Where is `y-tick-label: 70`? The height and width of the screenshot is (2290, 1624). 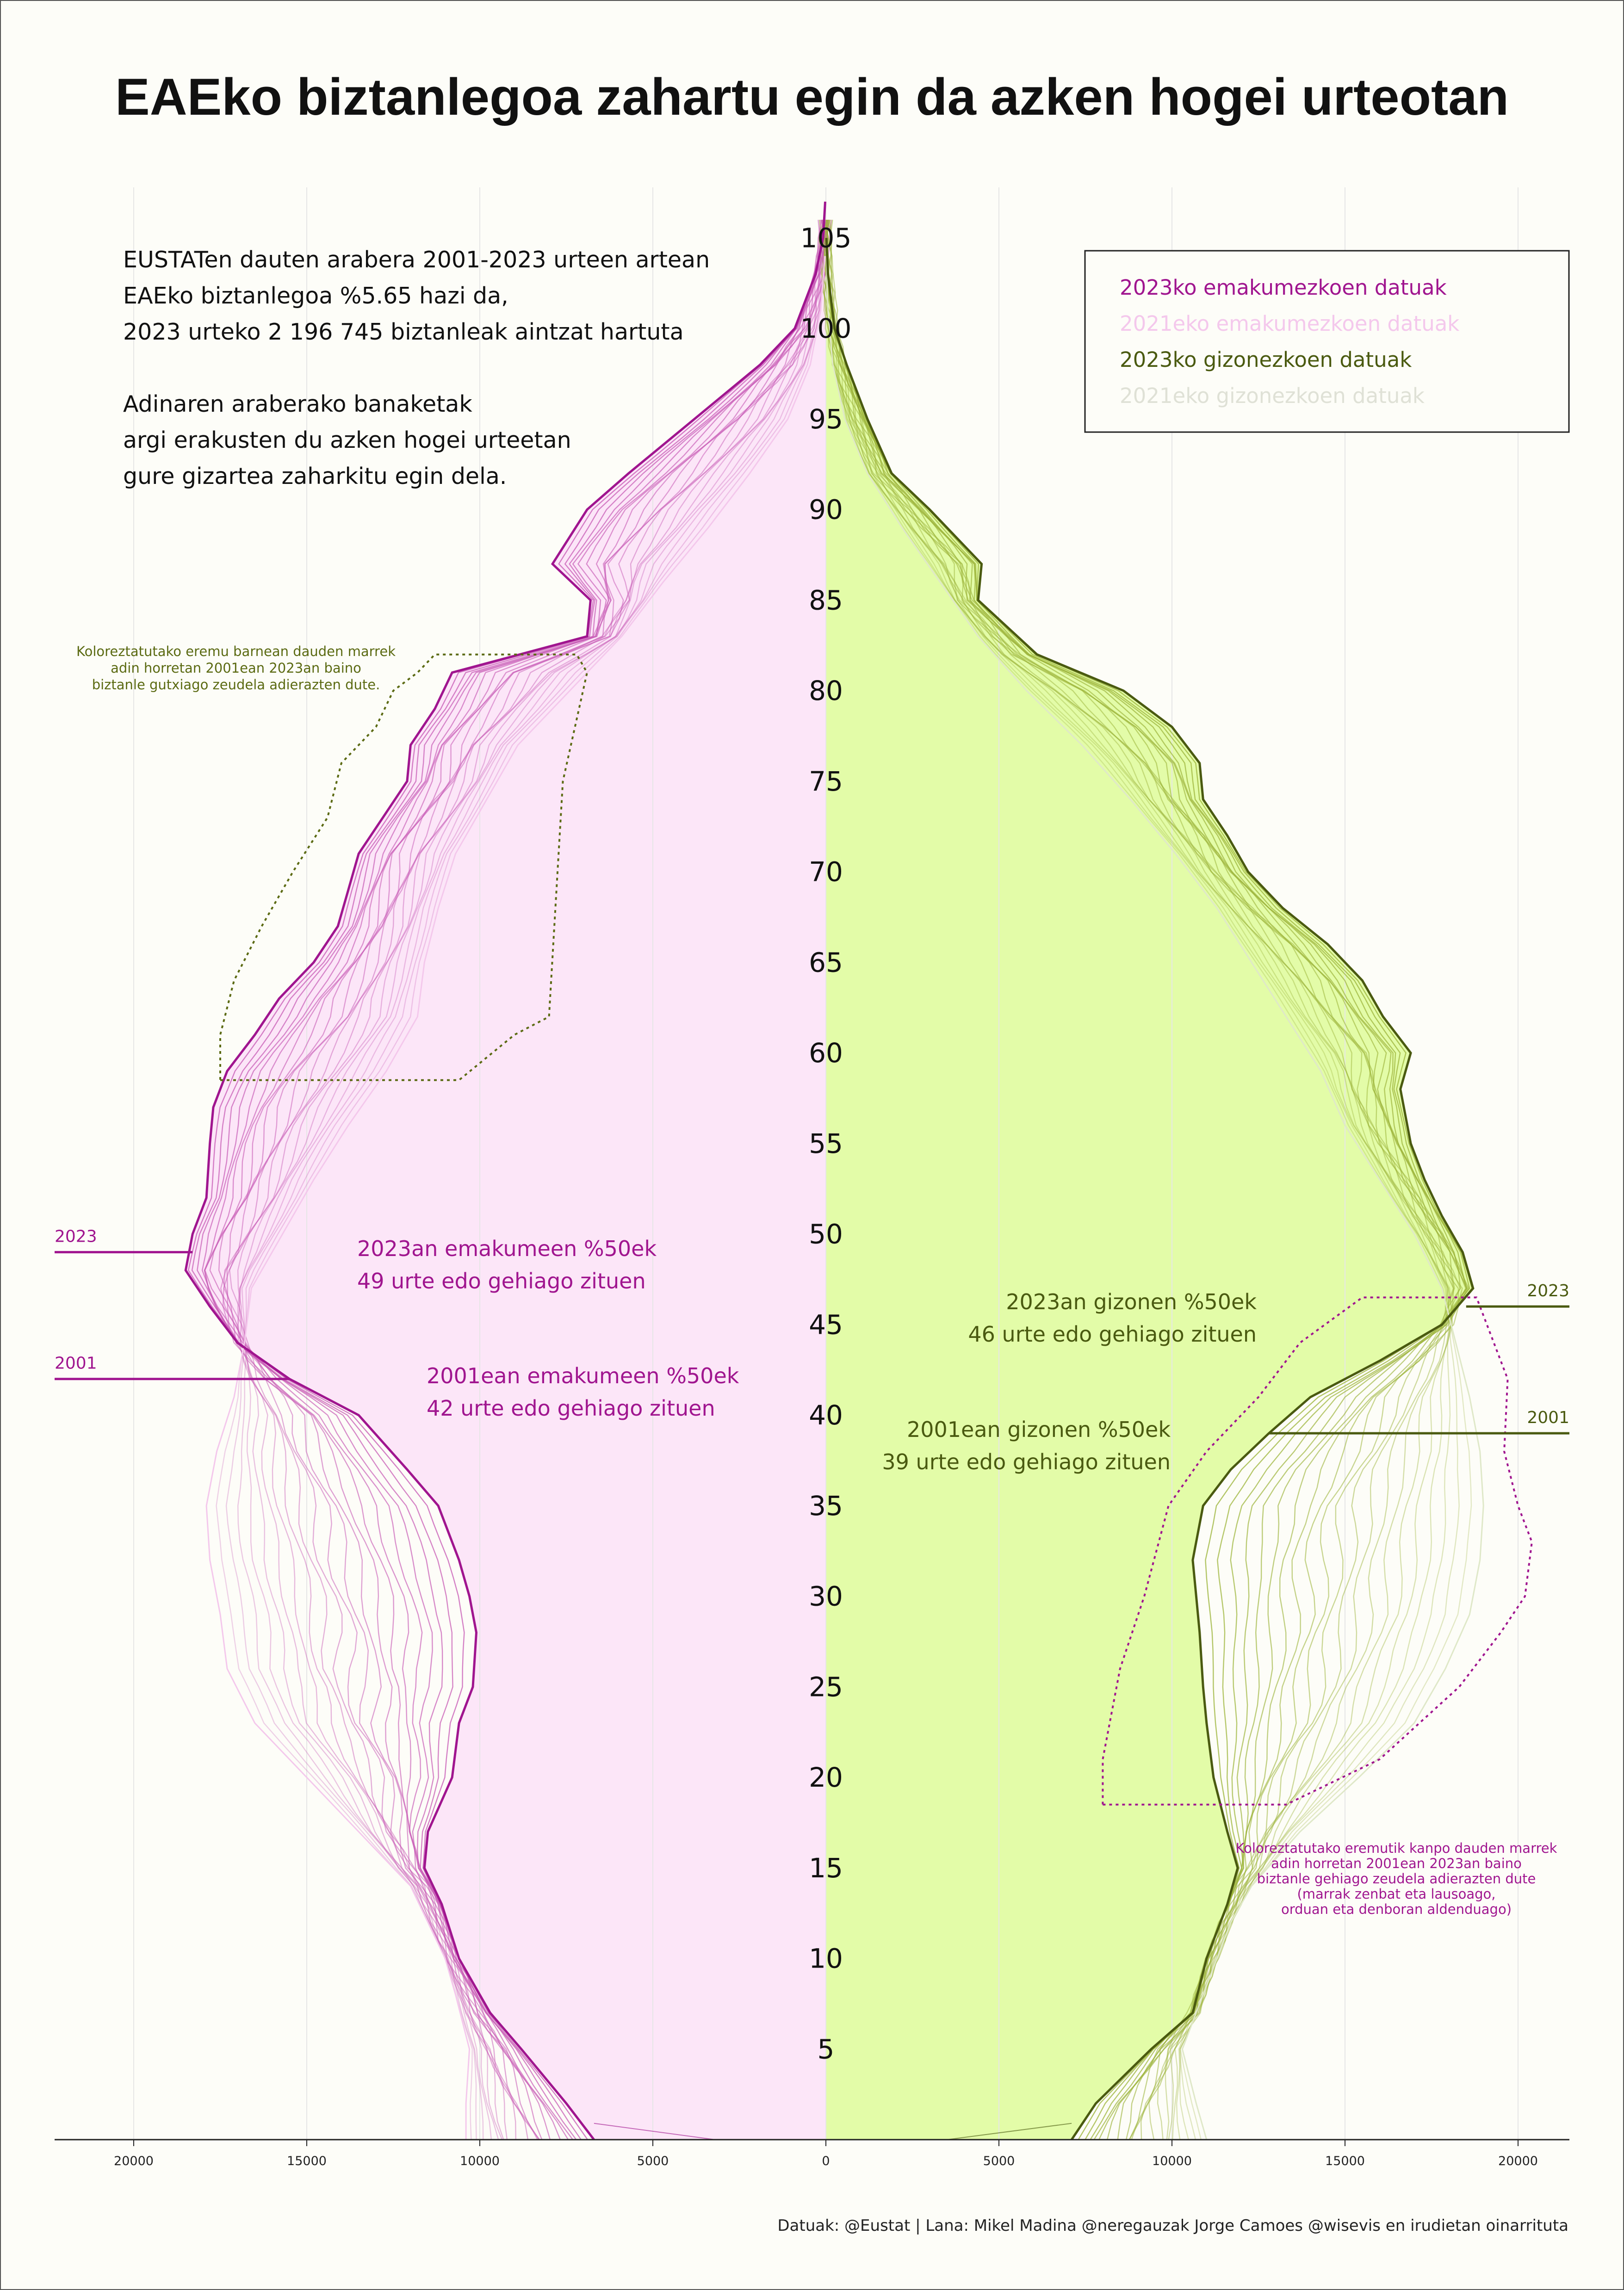 y-tick-label: 70 is located at coordinates (826, 872).